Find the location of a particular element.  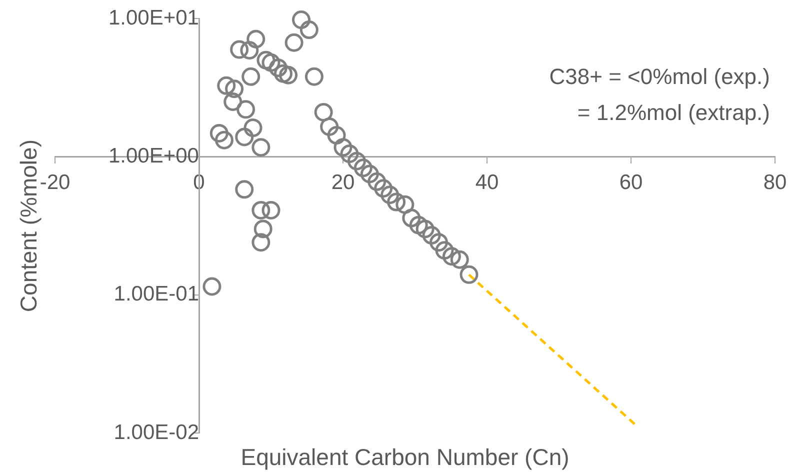

y-tick-label: 1.00E-01 is located at coordinates (156, 294).